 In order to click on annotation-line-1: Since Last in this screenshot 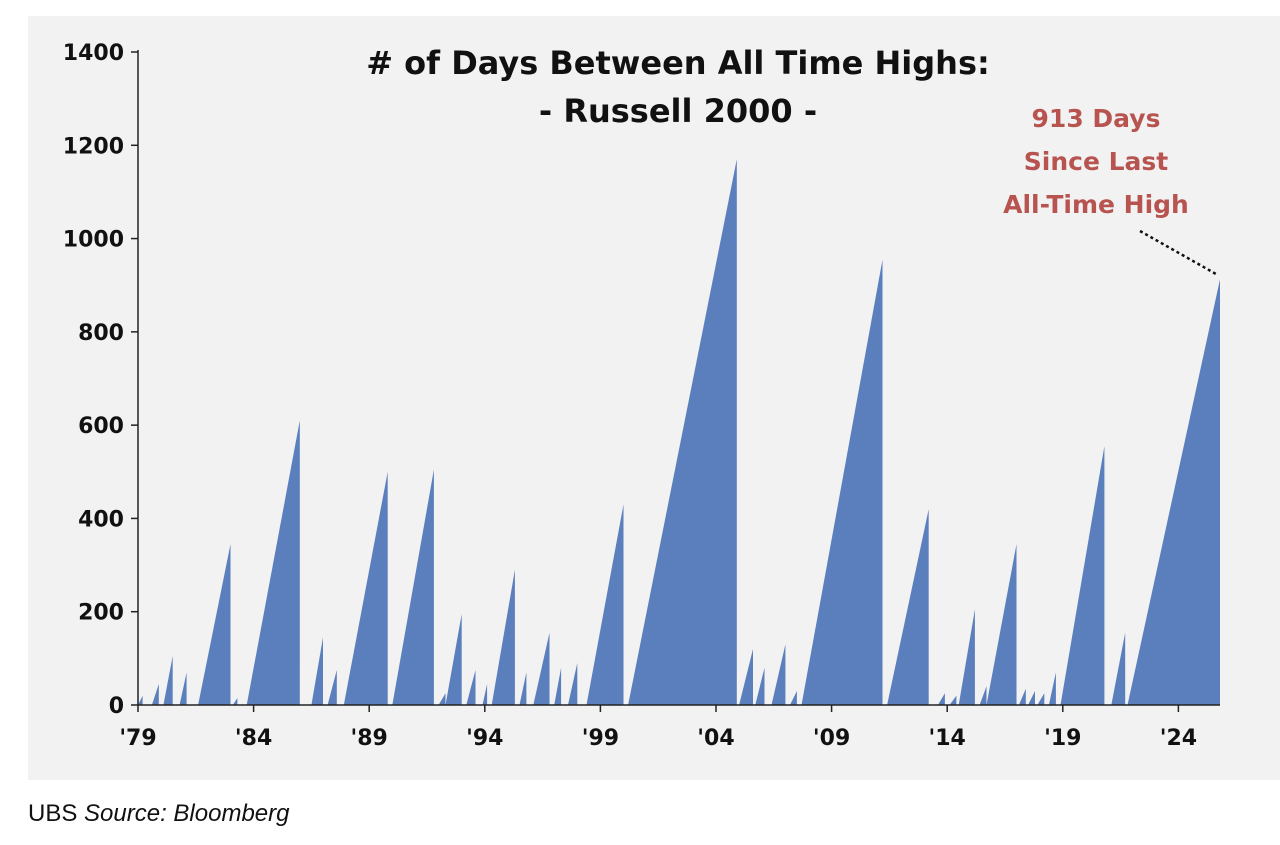, I will do `click(1096, 161)`.